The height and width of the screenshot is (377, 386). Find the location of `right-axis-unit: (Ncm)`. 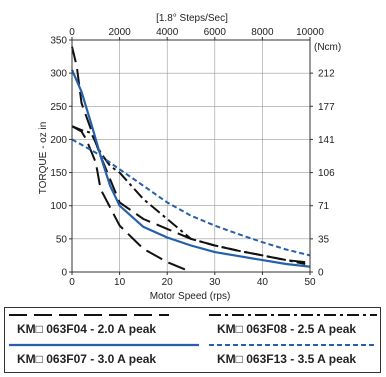

right-axis-unit: (Ncm) is located at coordinates (327, 47).